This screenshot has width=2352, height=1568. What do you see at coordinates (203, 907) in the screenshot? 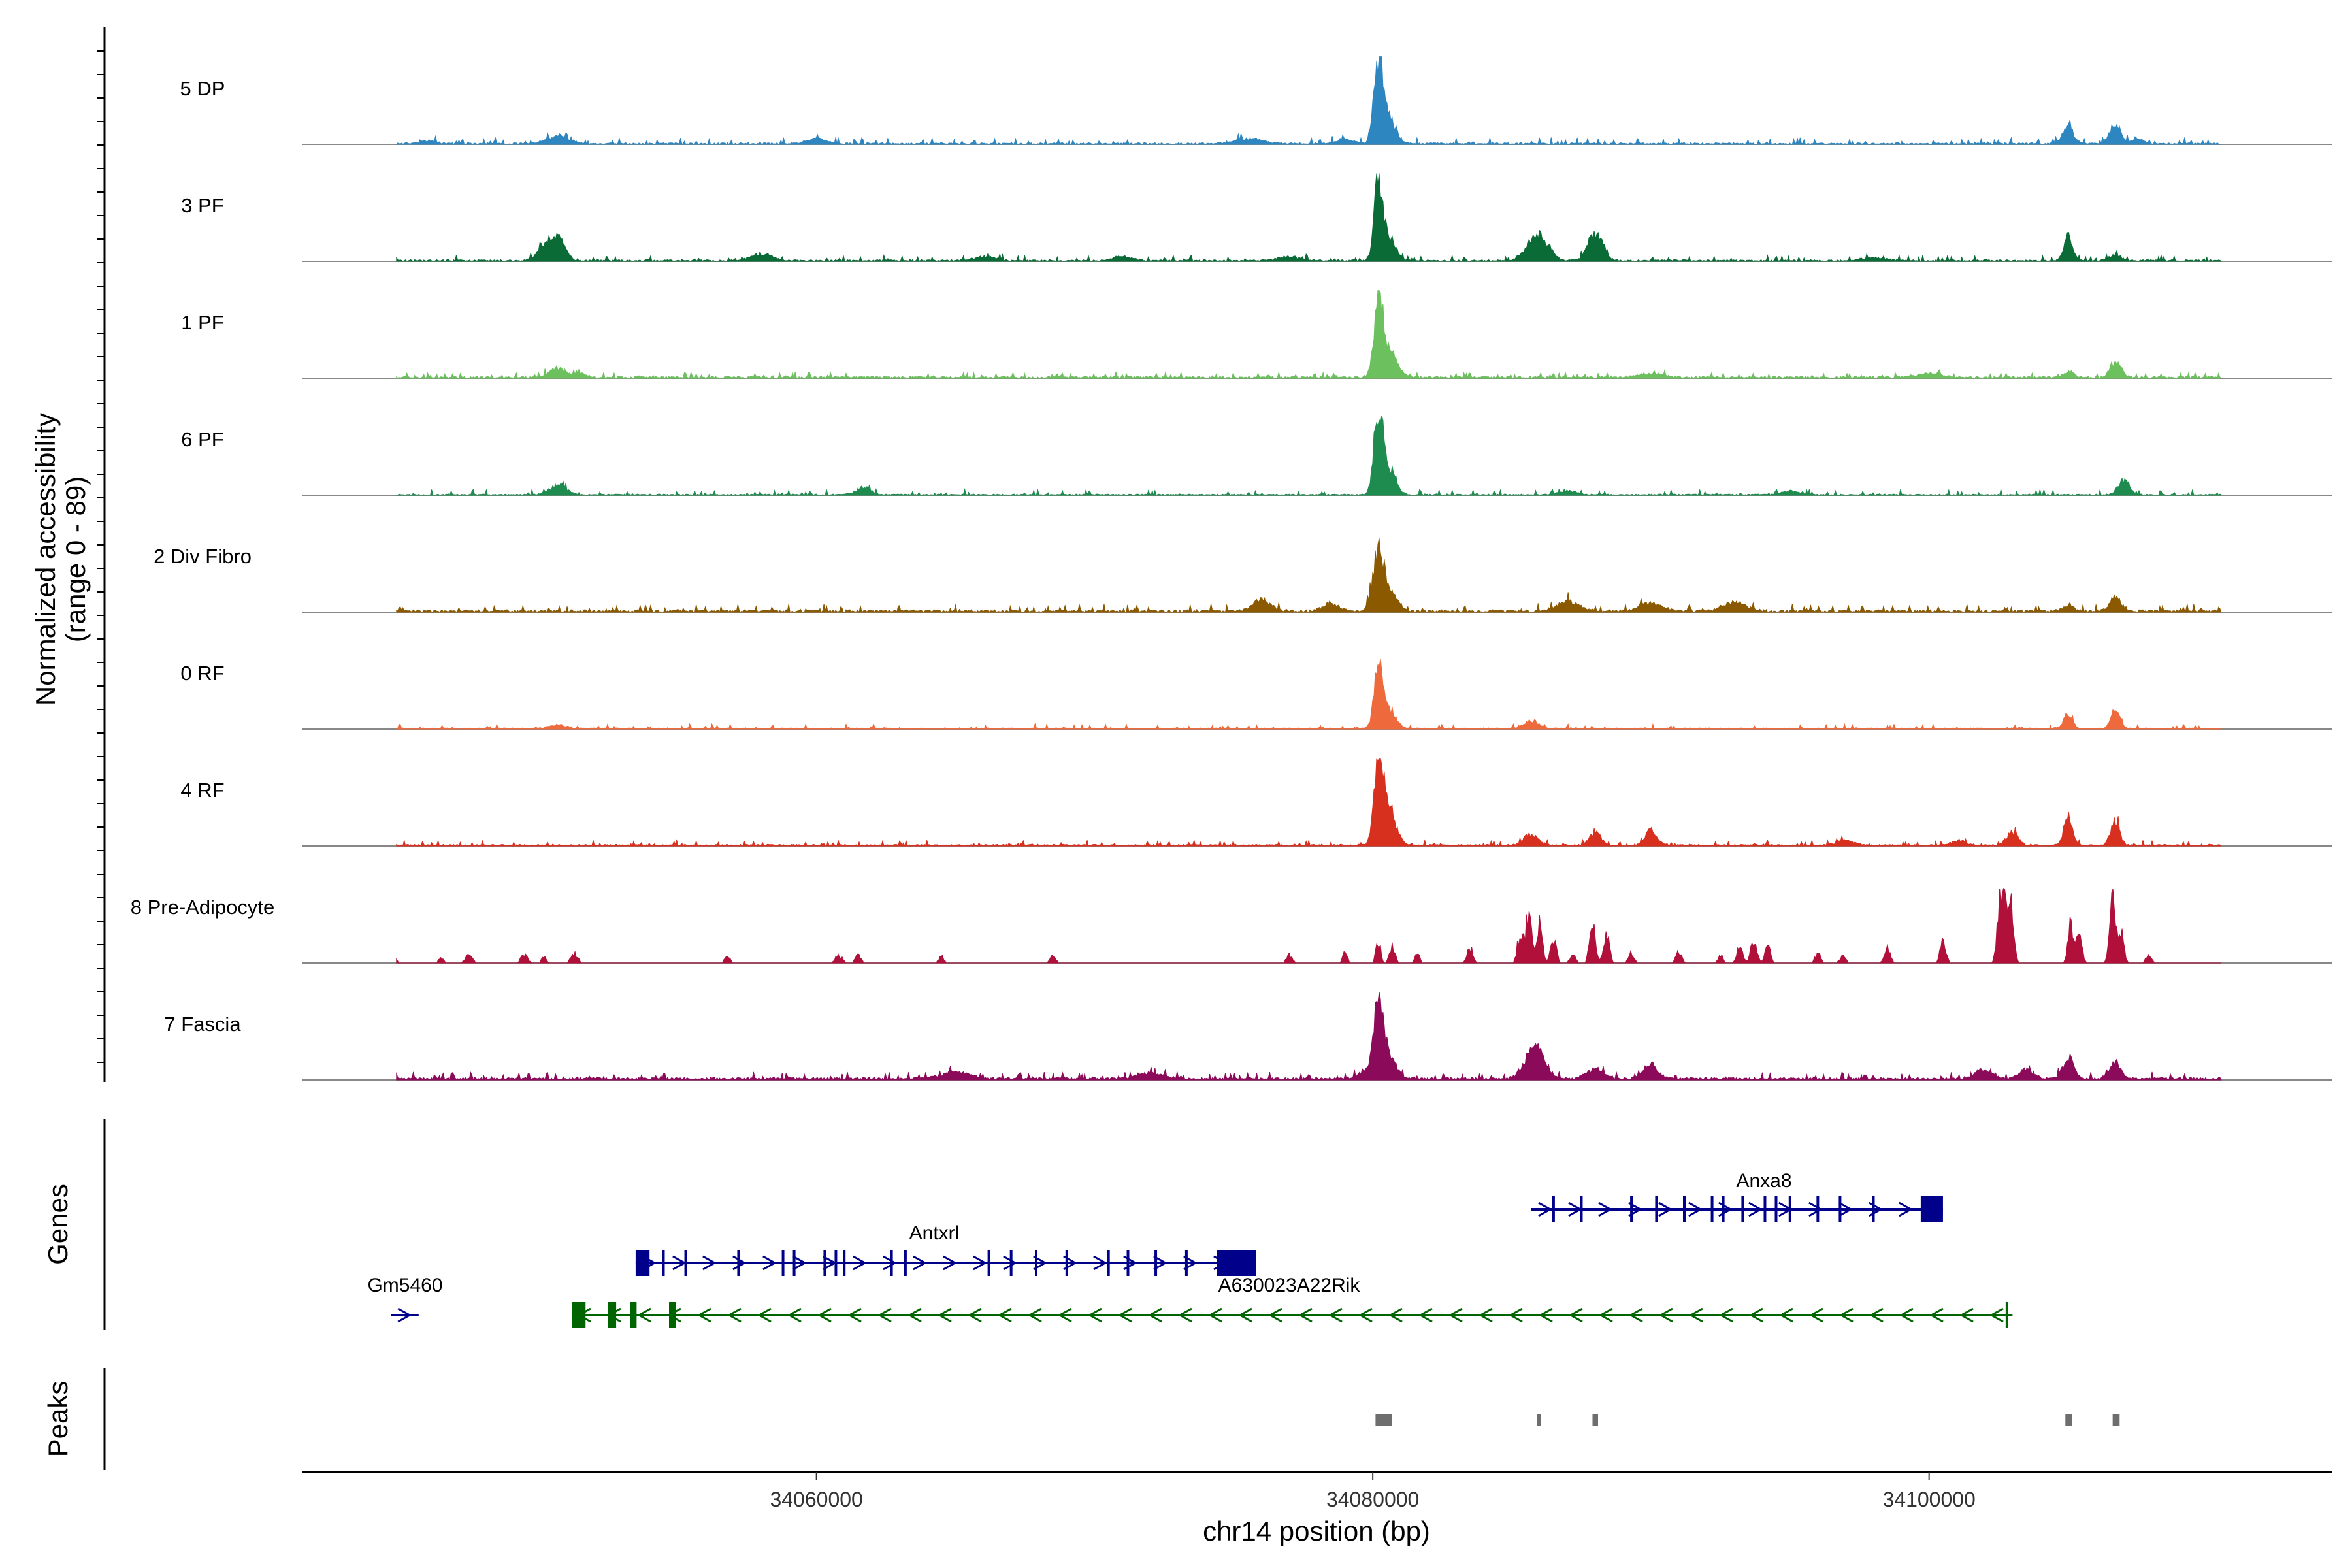
I see `track-label: 8 Pre-Adipocyte` at bounding box center [203, 907].